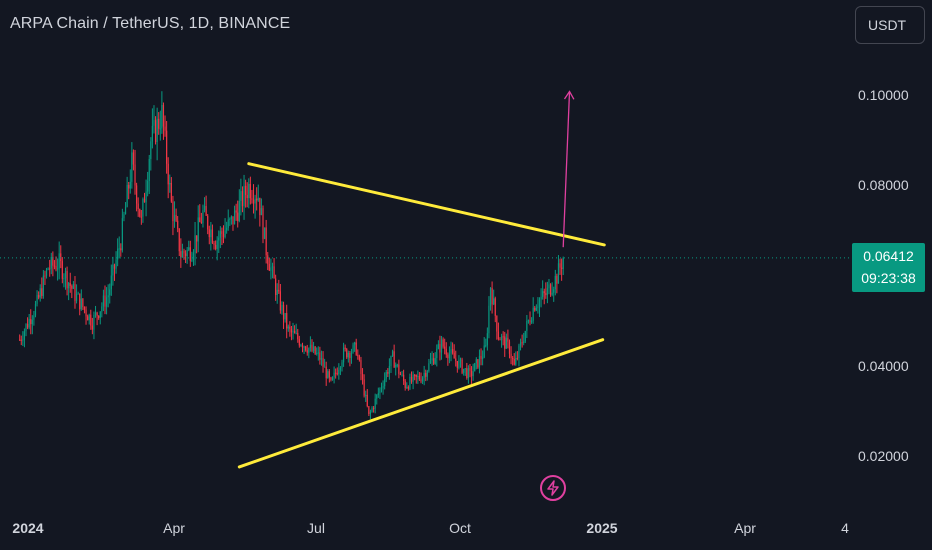 The height and width of the screenshot is (550, 932). Describe the element at coordinates (553, 488) in the screenshot. I see `alert-button` at that location.